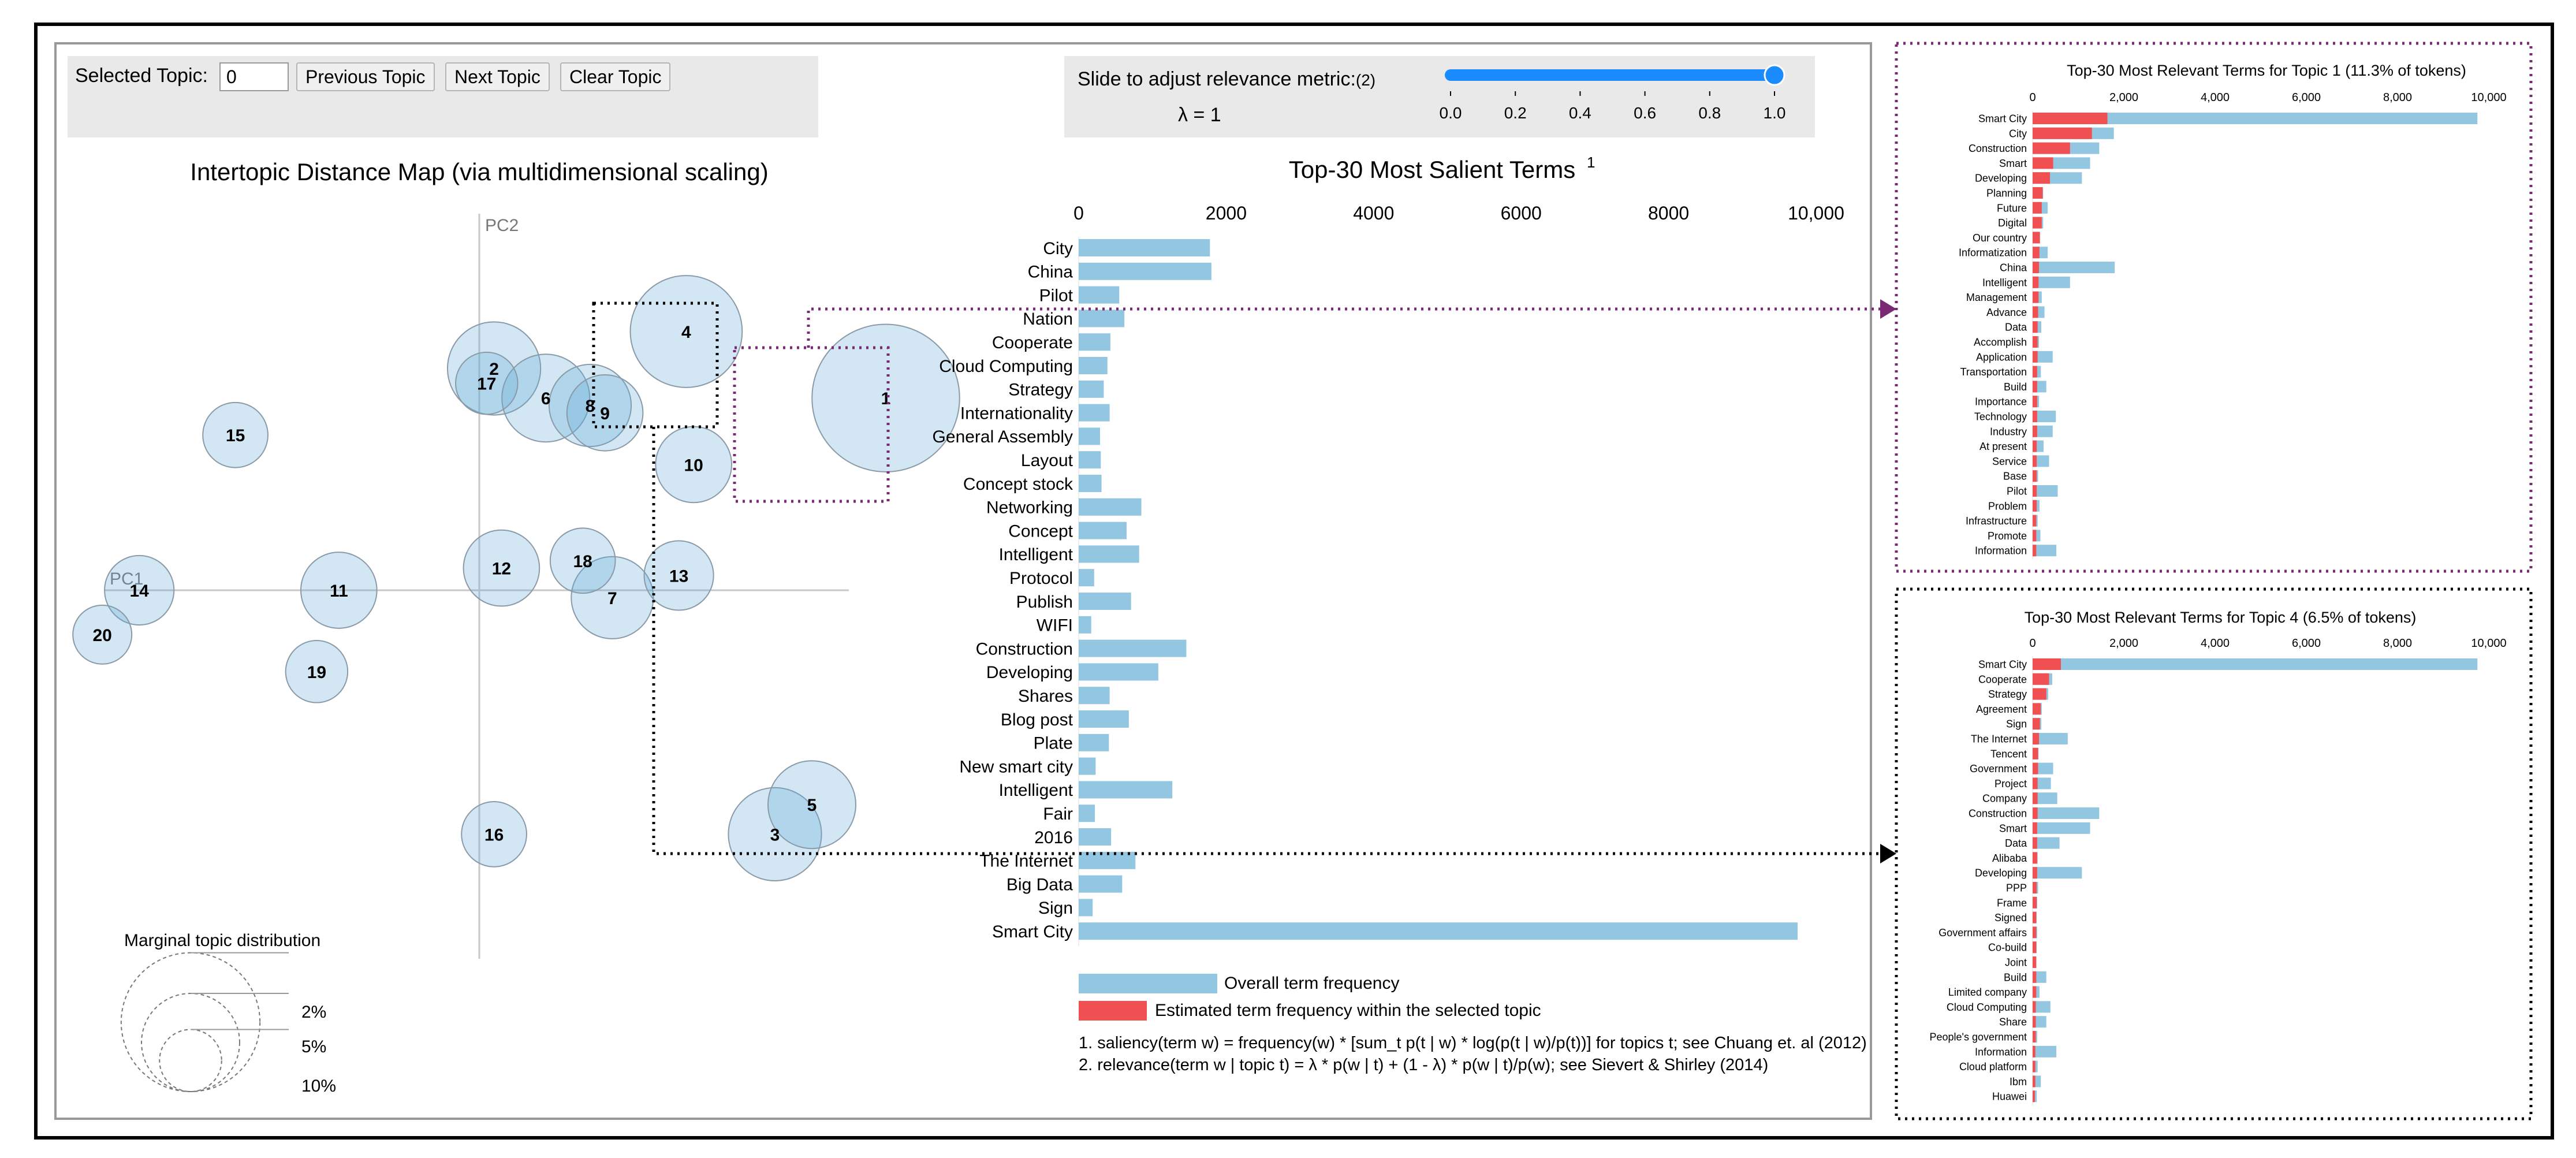 The width and height of the screenshot is (2576, 1158). What do you see at coordinates (254, 77) in the screenshot?
I see `selected-topic-input: 0` at bounding box center [254, 77].